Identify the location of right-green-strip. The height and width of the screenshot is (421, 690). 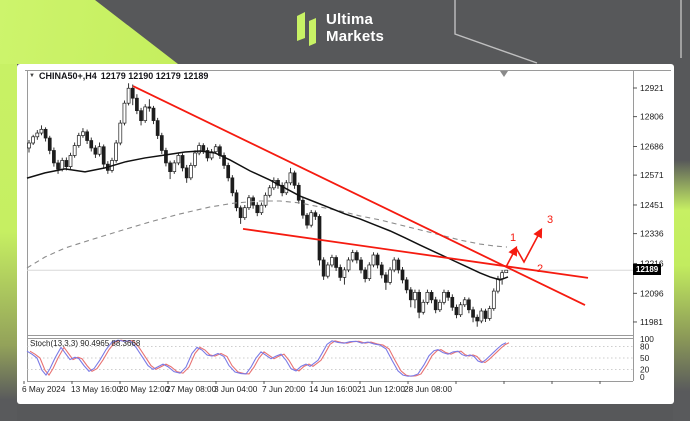
(681, 210).